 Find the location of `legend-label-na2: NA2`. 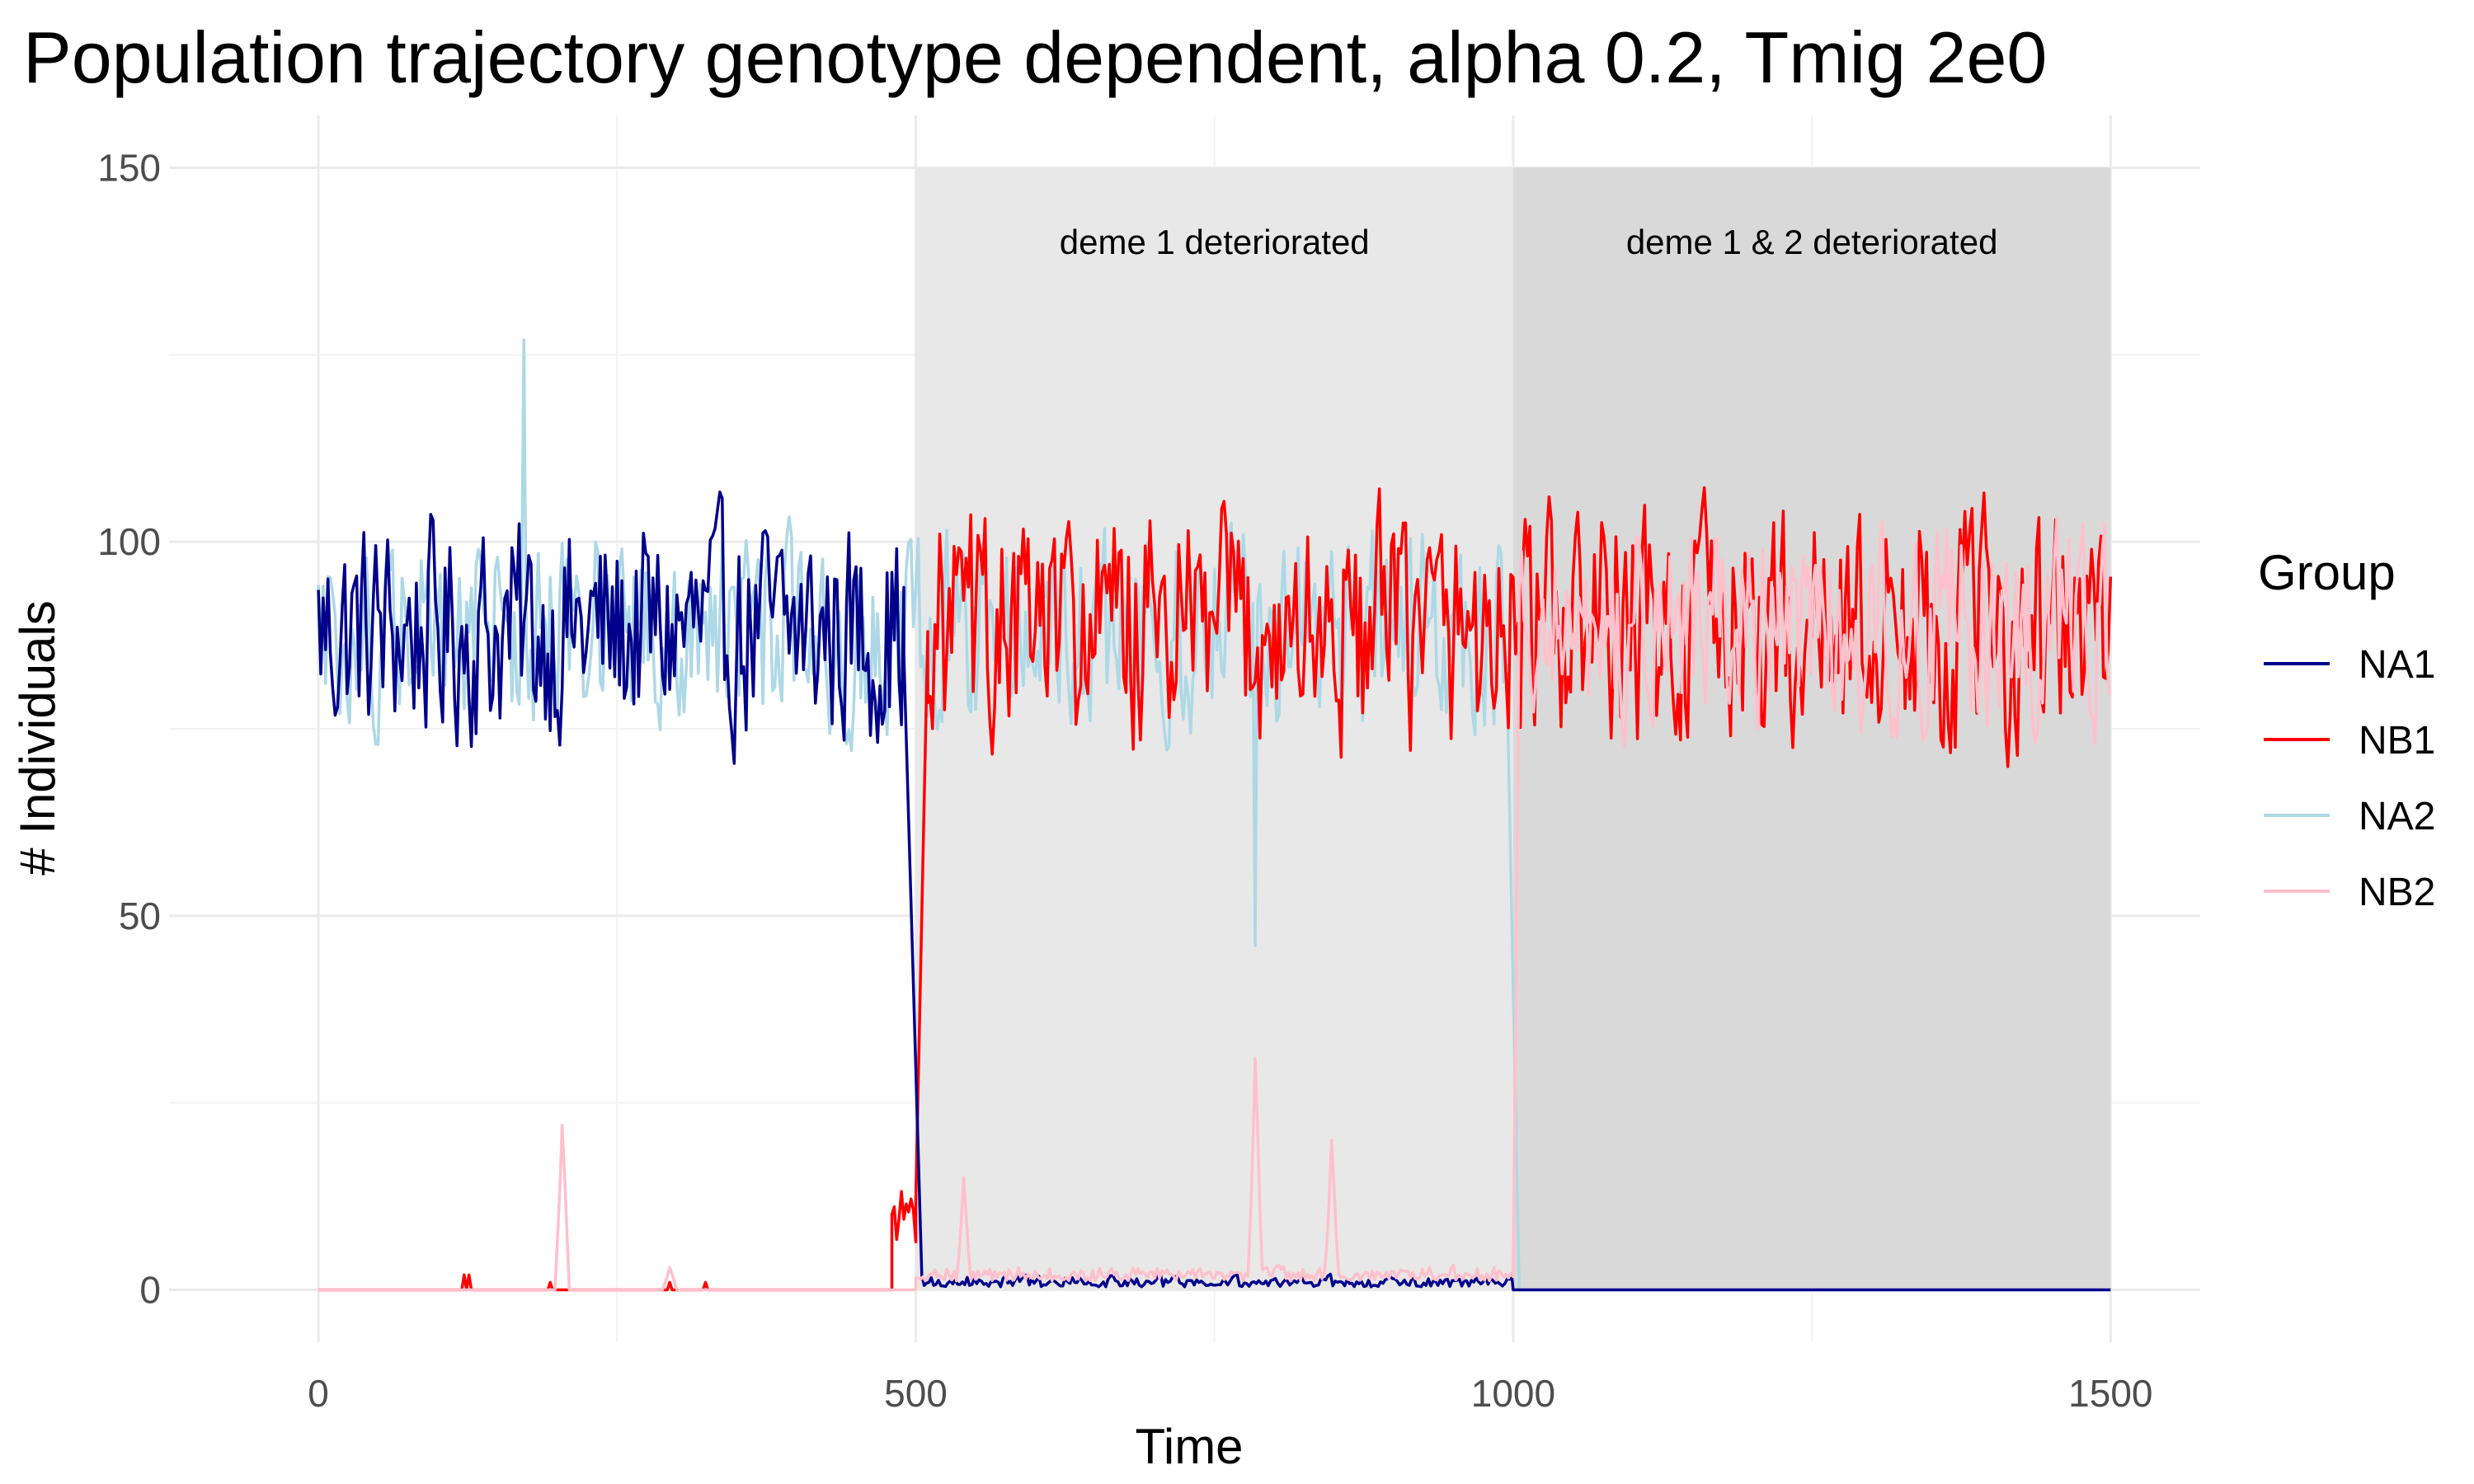

legend-label-na2: NA2 is located at coordinates (2397, 816).